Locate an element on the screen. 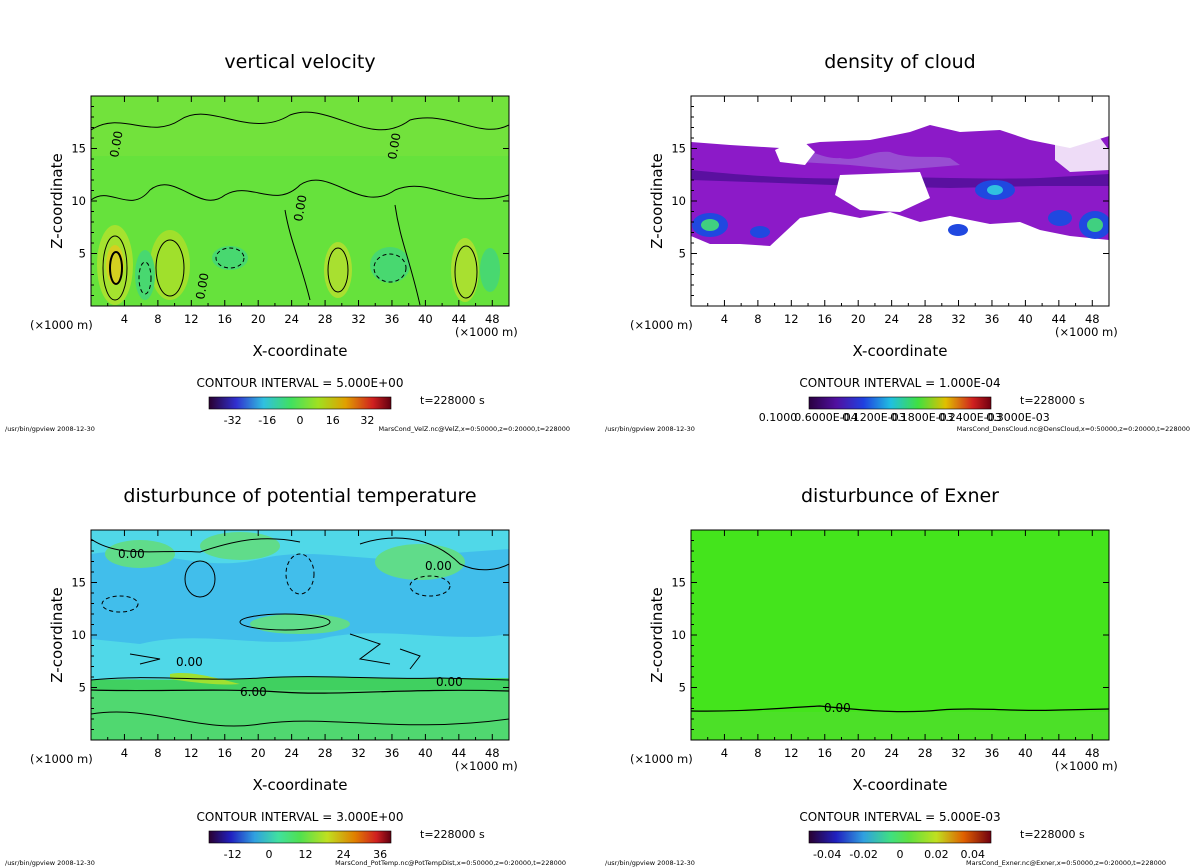  contour-interval-value: 1.000E-04 is located at coordinates (970, 383).